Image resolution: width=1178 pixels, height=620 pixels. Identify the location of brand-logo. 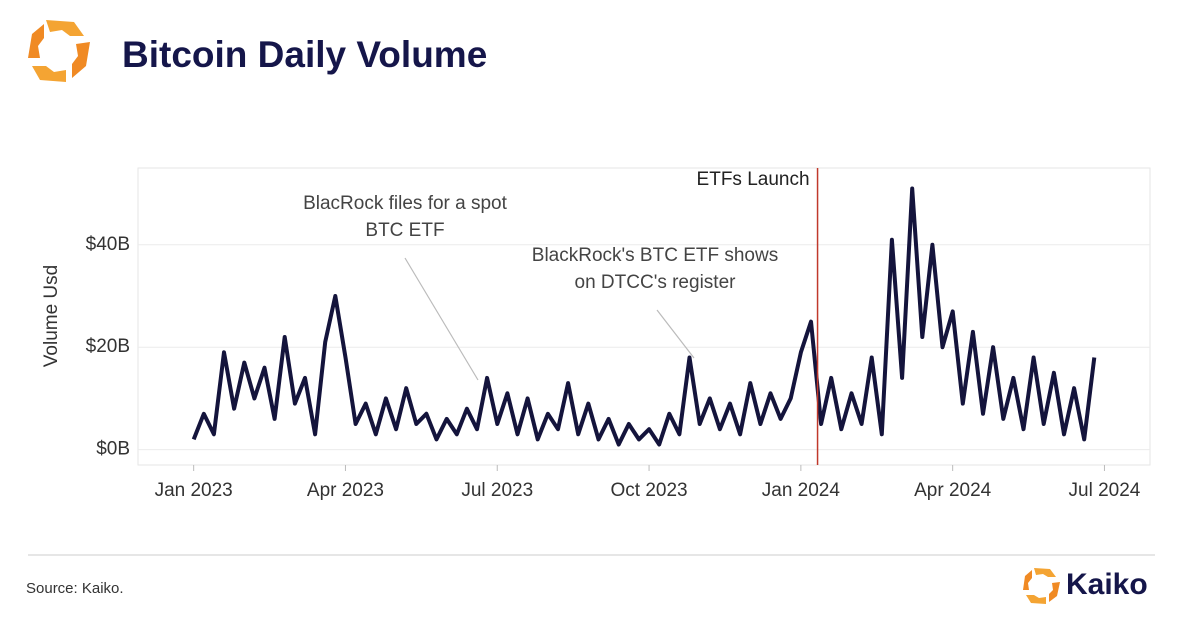
(1041, 586).